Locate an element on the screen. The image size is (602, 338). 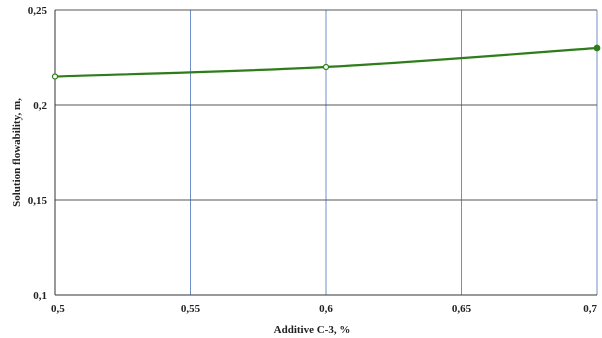
x-tick-label-4: 0,7 is located at coordinates (590, 309).